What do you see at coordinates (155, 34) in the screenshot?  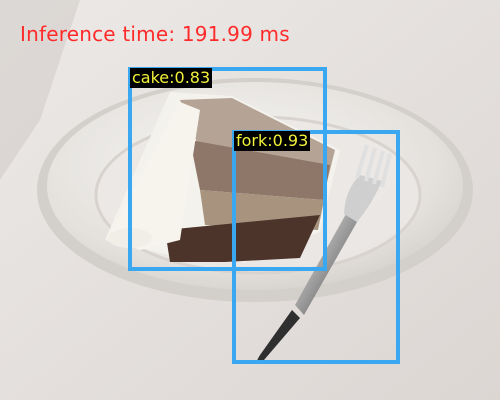 I see `inference-time-label: Inference time: 191.99 ms` at bounding box center [155, 34].